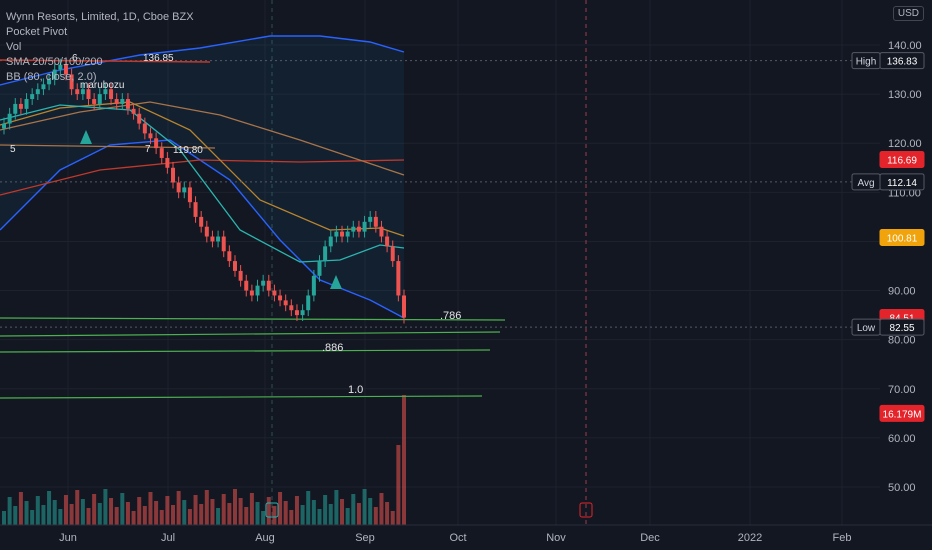 The height and width of the screenshot is (550, 932). What do you see at coordinates (902, 160) in the screenshot?
I see `marker-value: 116.69` at bounding box center [902, 160].